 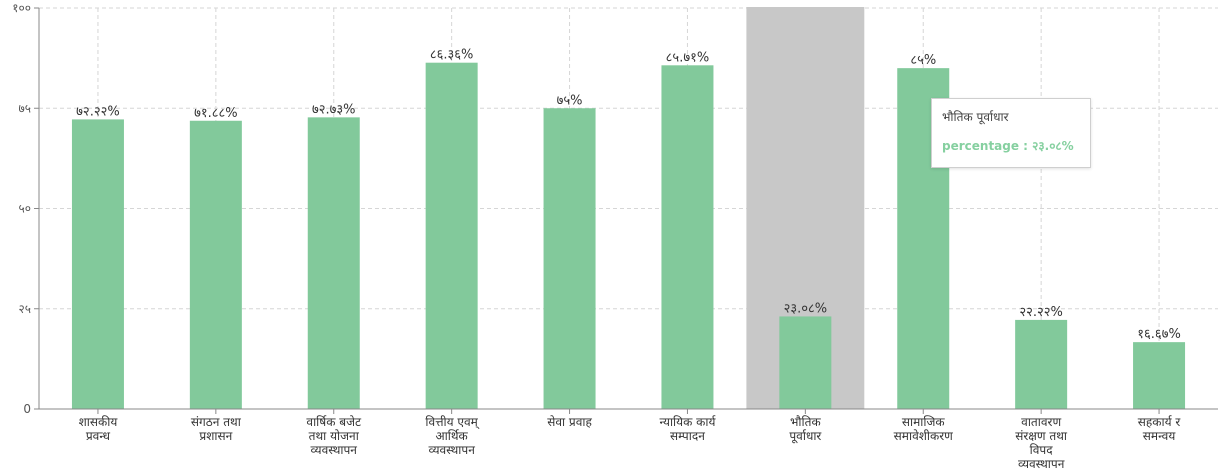 I want to click on x-tick-label-5-line-1: सम्पादन, so click(x=687, y=436).